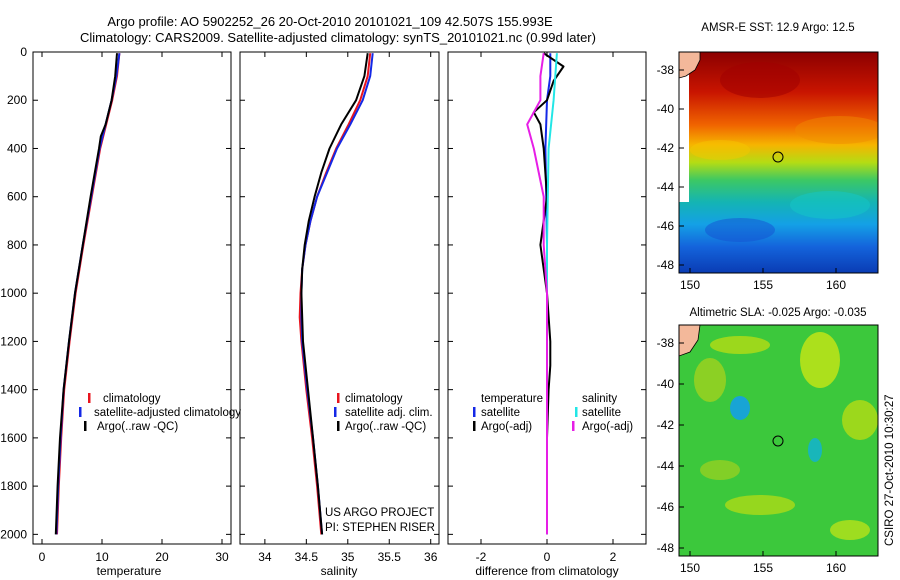 The width and height of the screenshot is (900, 580). Describe the element at coordinates (506, 427) in the screenshot. I see `legend-label-temp-argo: Argo(-adj)` at that location.